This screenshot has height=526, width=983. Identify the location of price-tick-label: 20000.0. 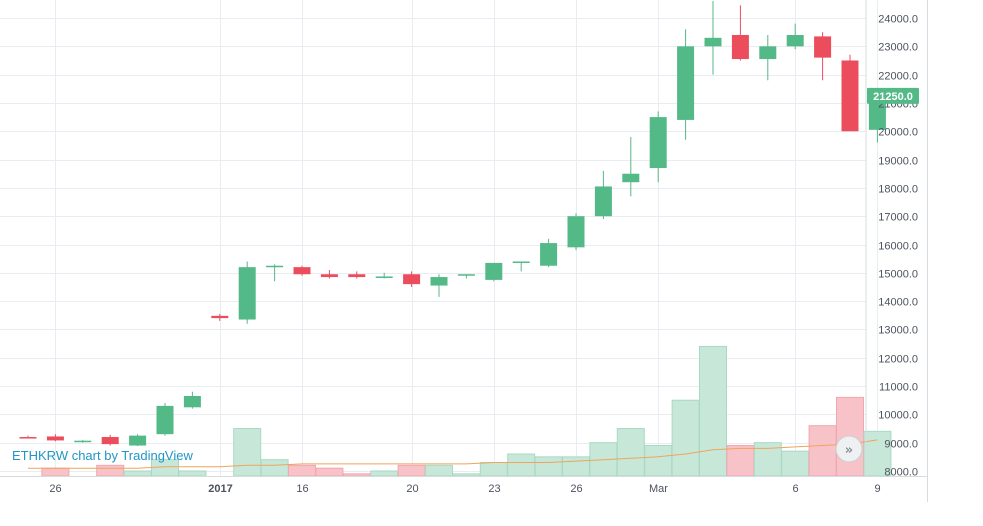
(898, 133).